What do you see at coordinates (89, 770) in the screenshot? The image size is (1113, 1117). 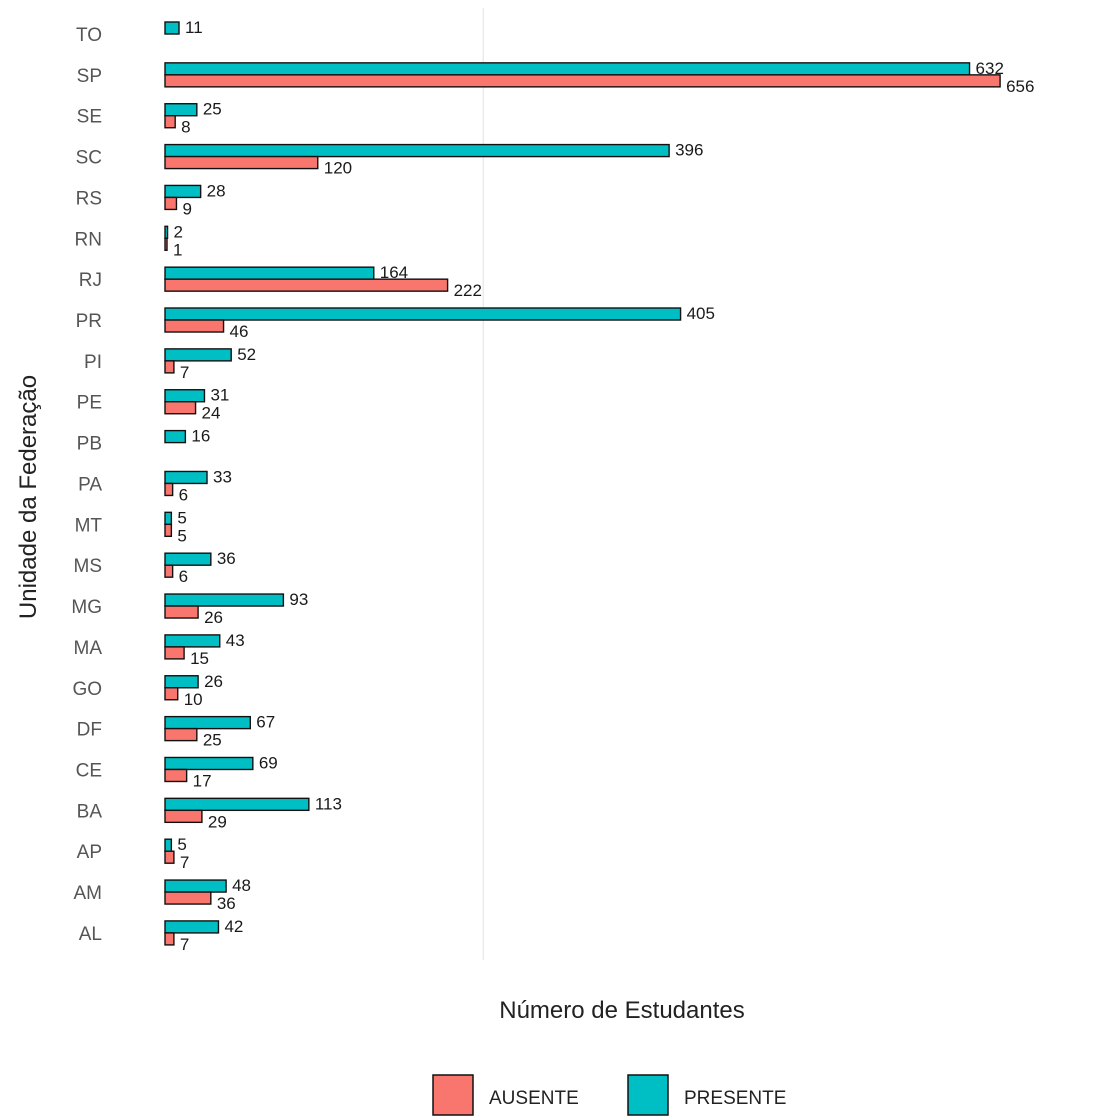 I see `category-label: CE` at bounding box center [89, 770].